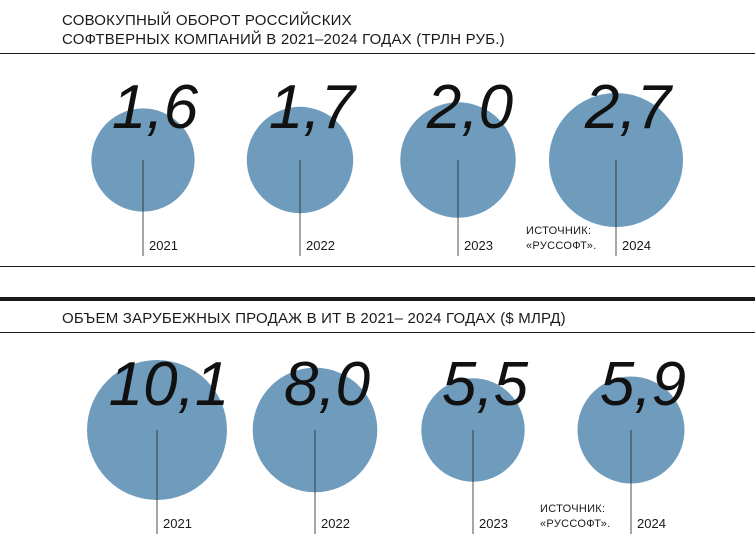 This screenshot has height=544, width=755. Describe the element at coordinates (561, 239) in the screenshot. I see `chart-1-source: ИСТОЧНИК: «РУССОФТ».` at that location.